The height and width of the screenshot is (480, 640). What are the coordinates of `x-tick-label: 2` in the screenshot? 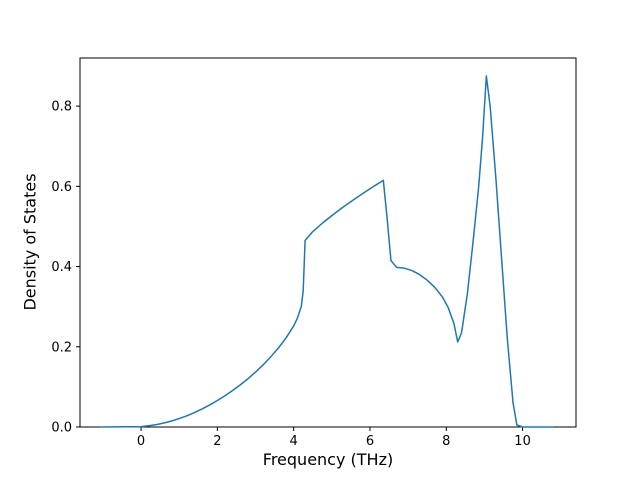 It's located at (217, 441).